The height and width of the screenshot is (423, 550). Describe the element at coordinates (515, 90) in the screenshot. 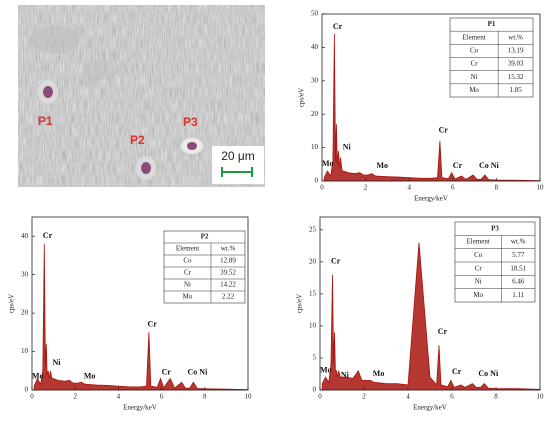

I see `table-cell: 1.85` at that location.